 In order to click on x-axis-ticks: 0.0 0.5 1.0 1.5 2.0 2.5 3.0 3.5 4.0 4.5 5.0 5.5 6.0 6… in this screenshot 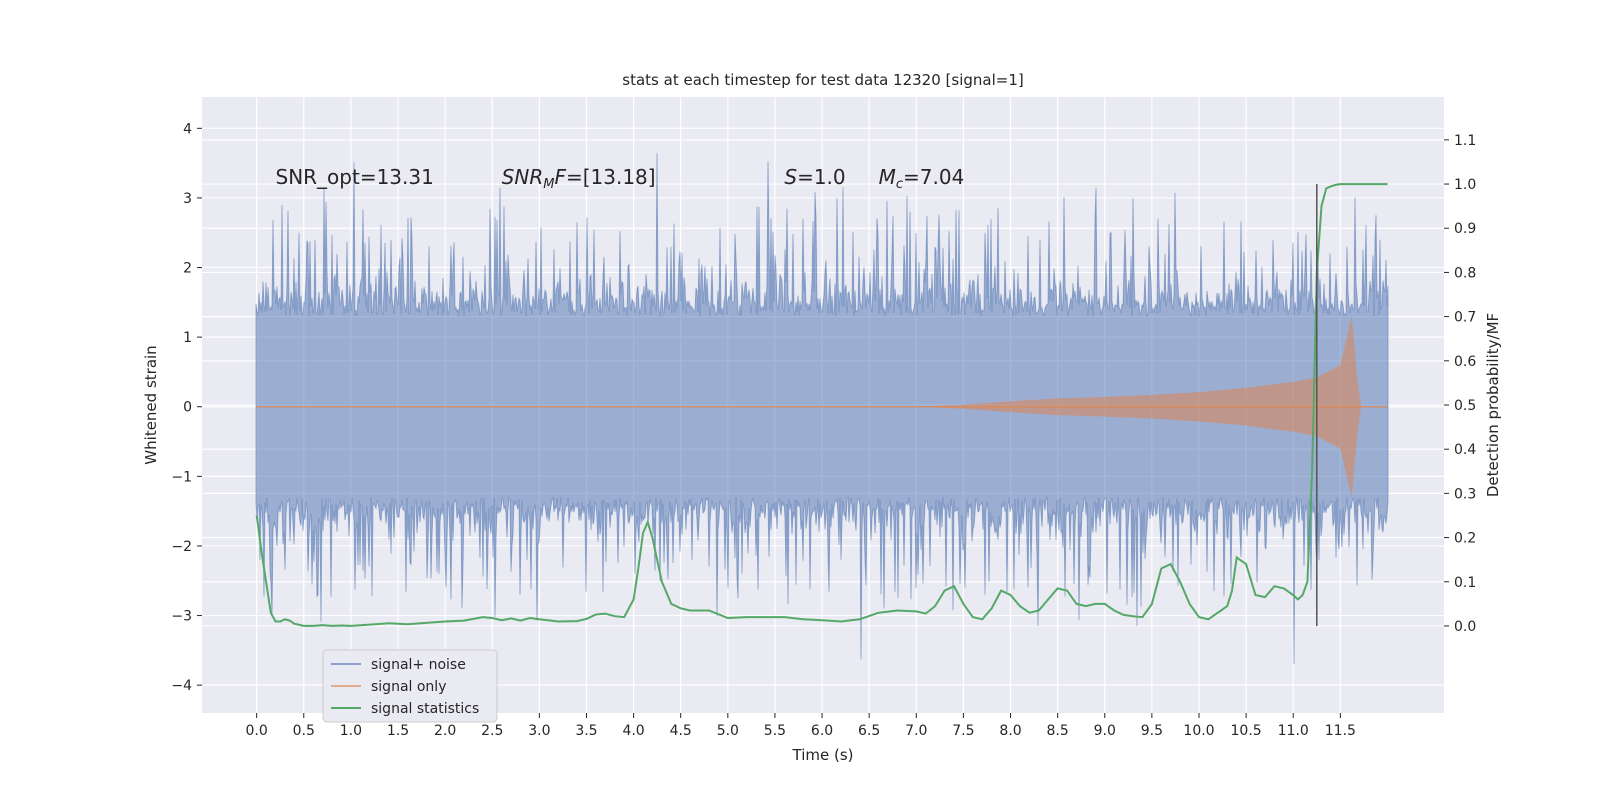, I will do `click(801, 726)`.